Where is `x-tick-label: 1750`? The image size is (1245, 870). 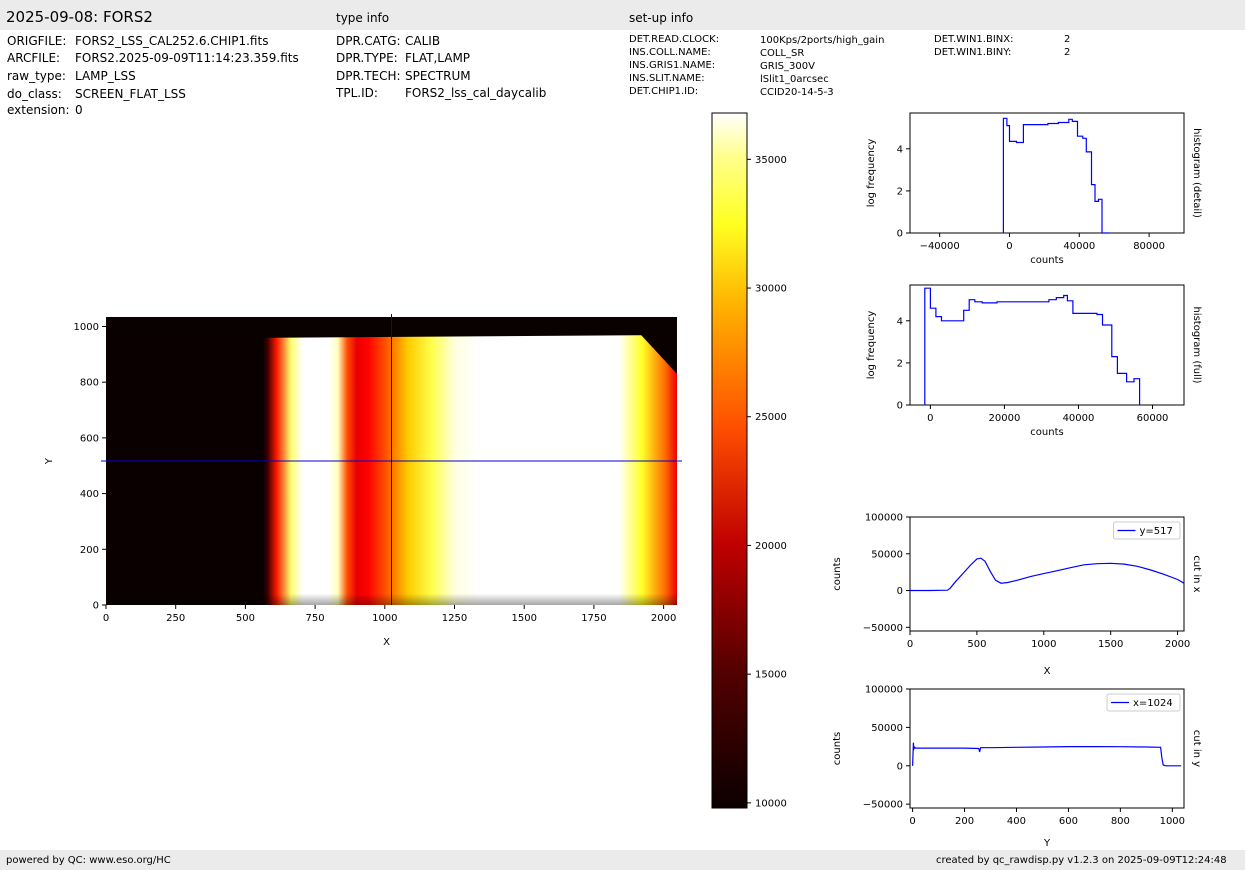
x-tick-label: 1750 is located at coordinates (593, 618).